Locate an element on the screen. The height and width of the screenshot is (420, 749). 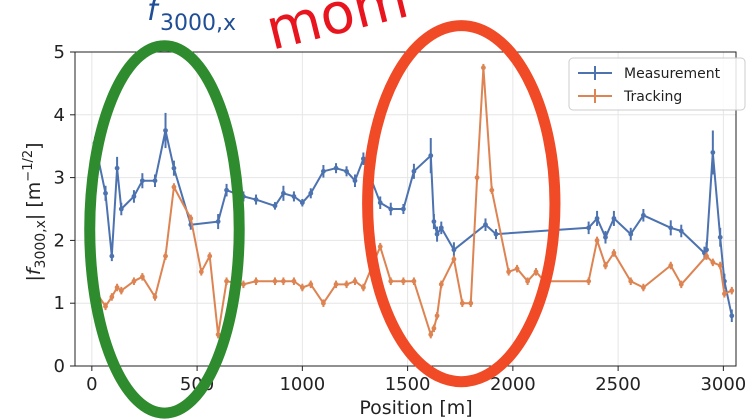
y-ticks: 0 1 2 3 4 5 is located at coordinates (64, 209).